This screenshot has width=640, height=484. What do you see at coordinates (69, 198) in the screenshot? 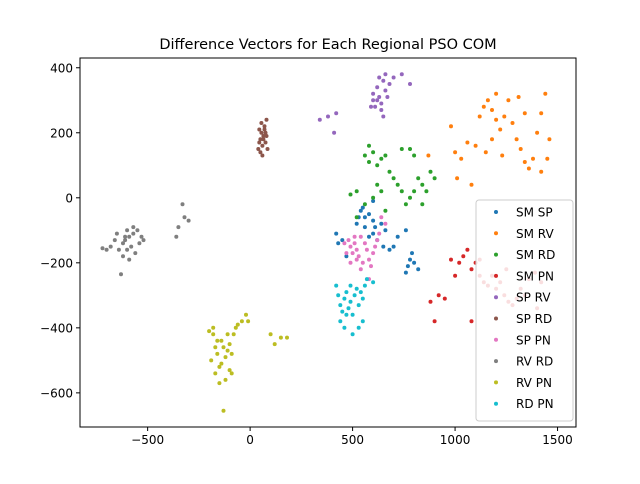
I see `y-tick-label: 0` at bounding box center [69, 198].